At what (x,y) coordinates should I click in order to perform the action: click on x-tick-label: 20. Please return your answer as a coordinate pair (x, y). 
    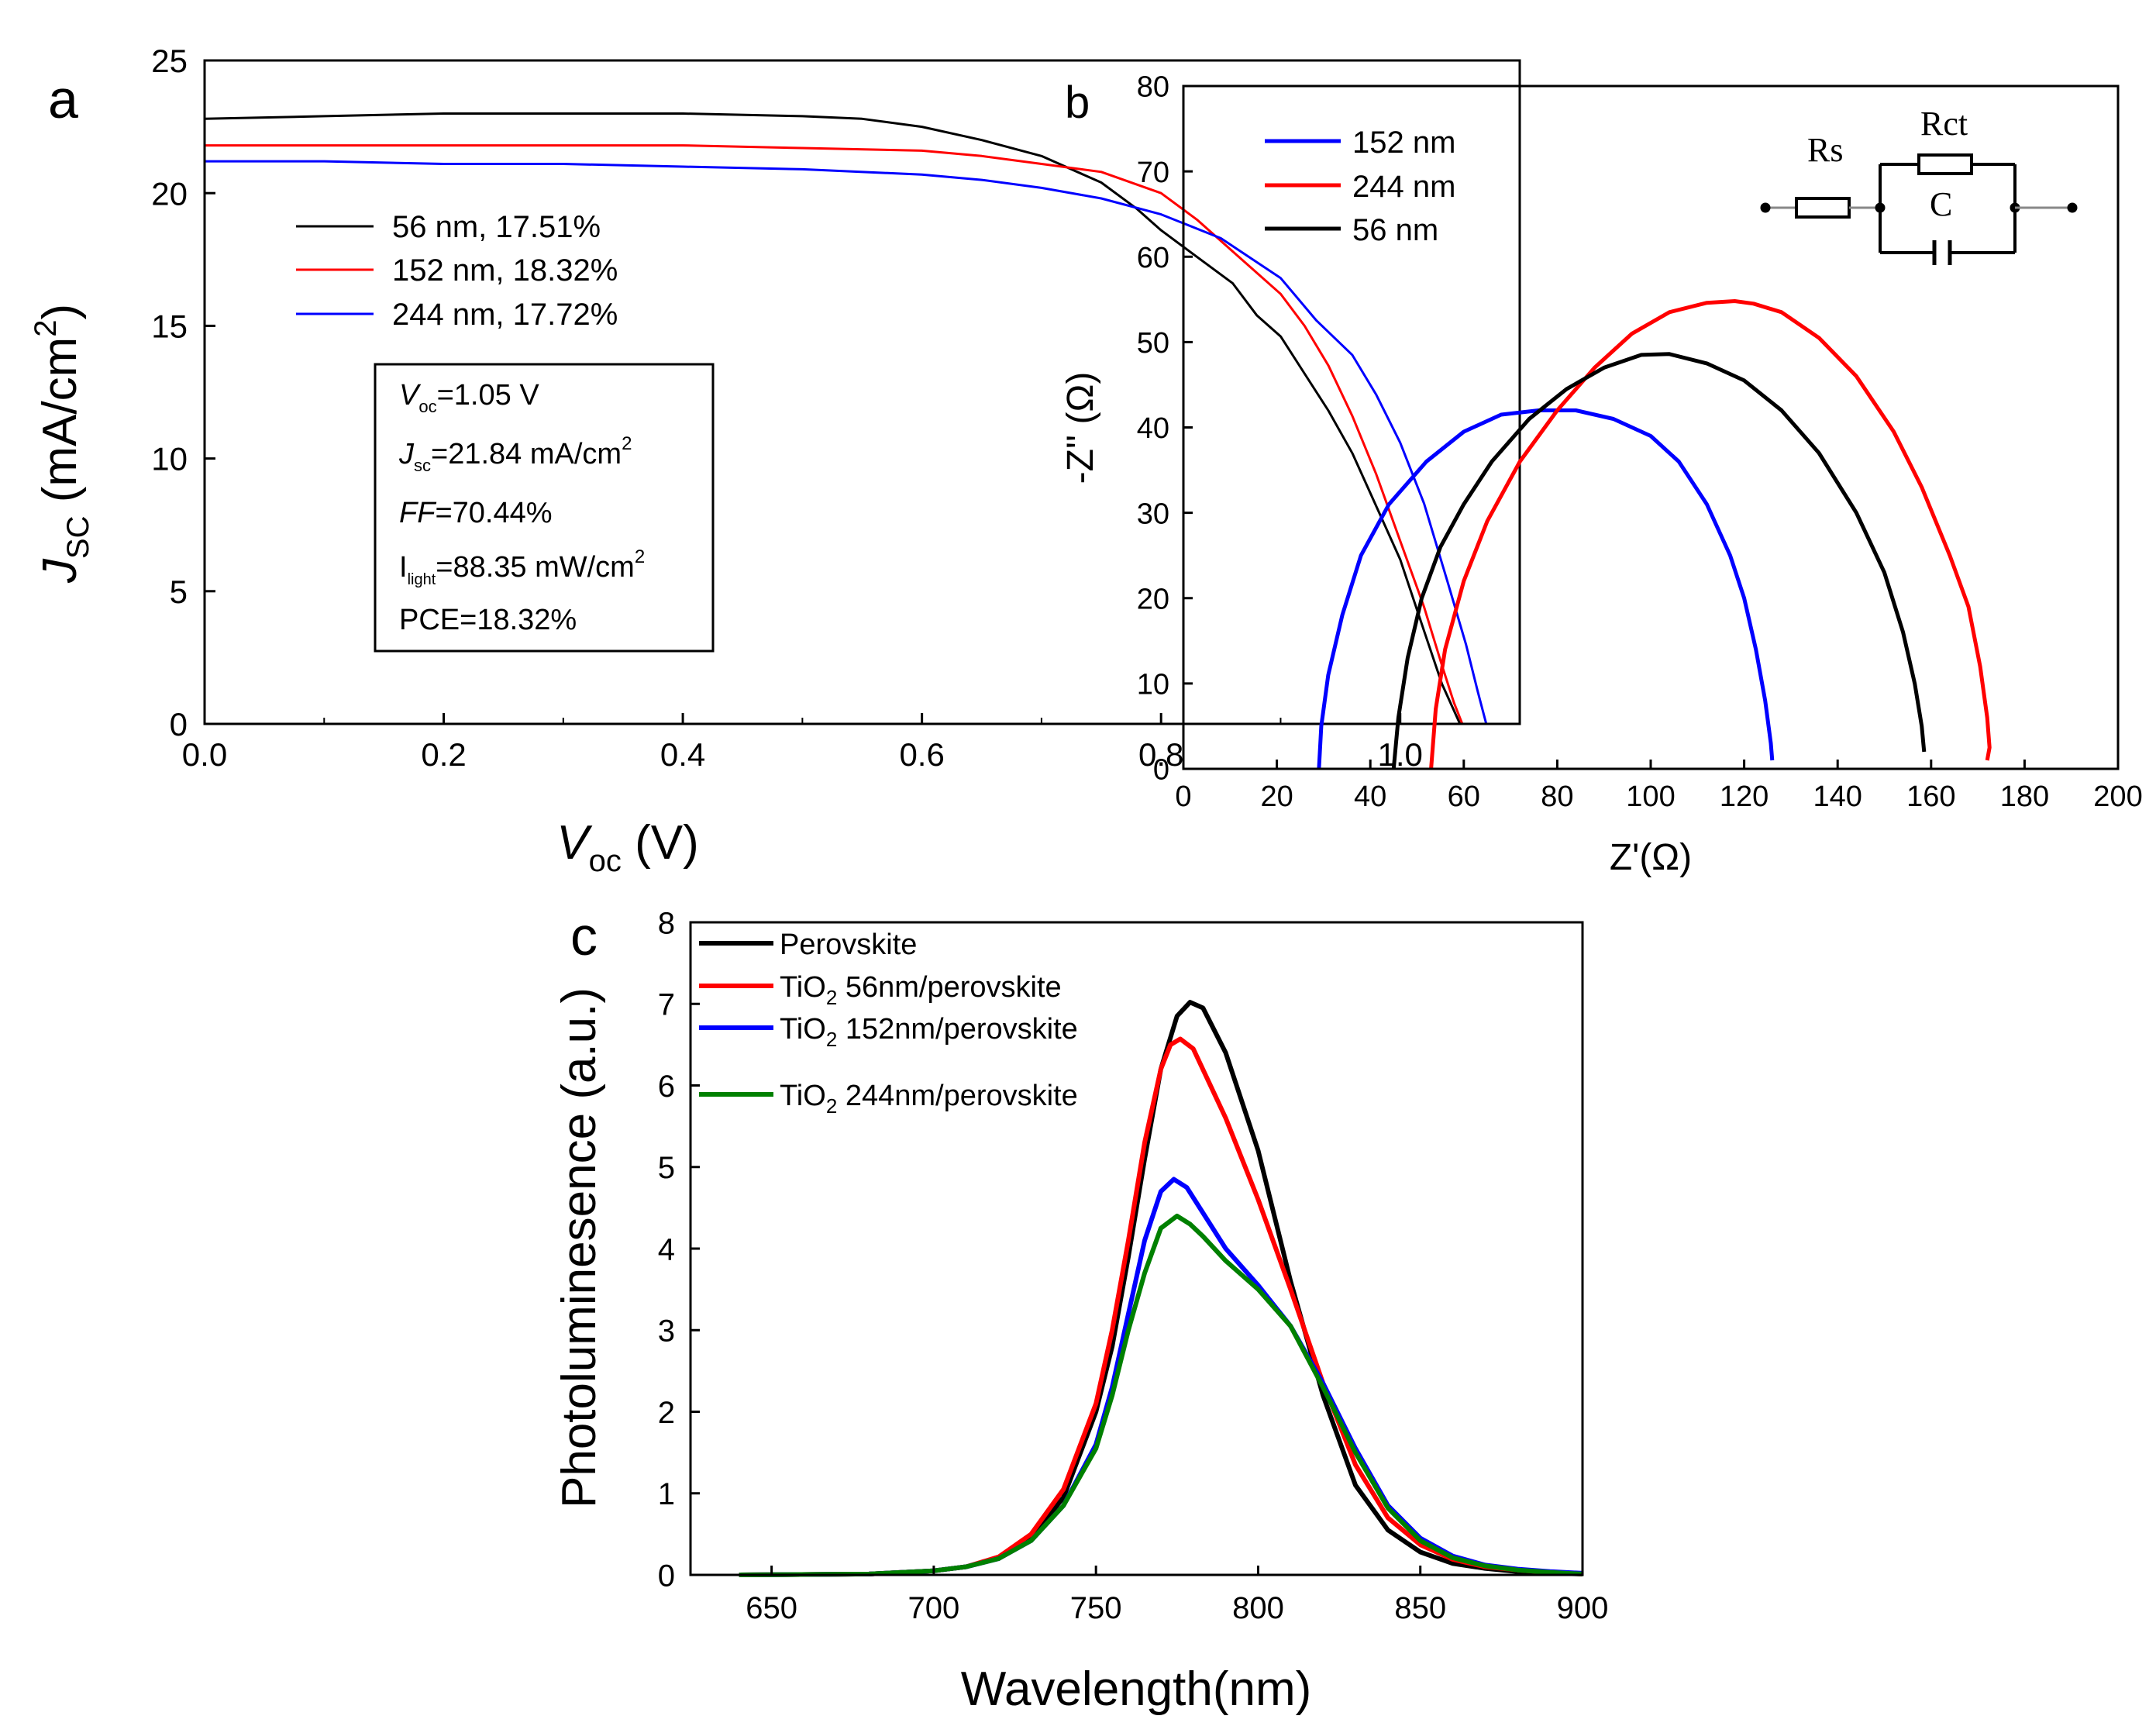
    Looking at the image, I should click on (1276, 797).